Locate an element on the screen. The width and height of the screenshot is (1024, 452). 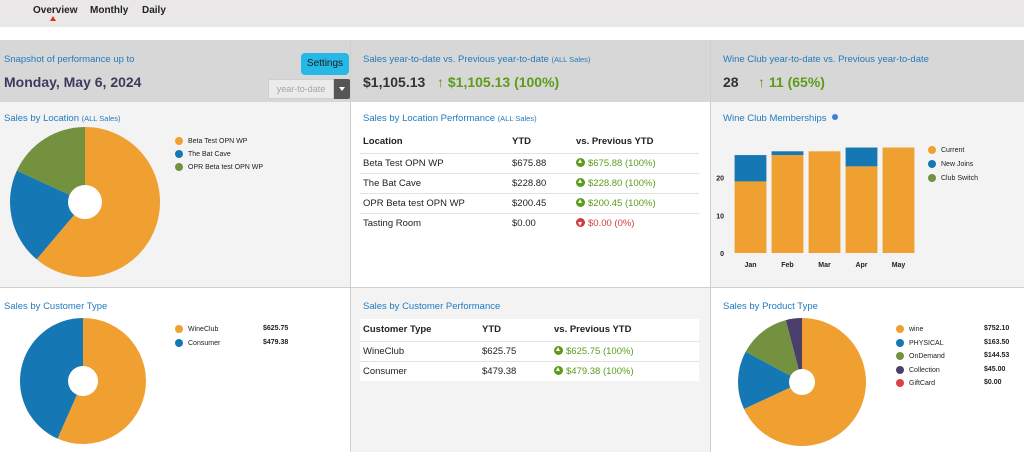
y-tick-label: 10 is located at coordinates (720, 216).